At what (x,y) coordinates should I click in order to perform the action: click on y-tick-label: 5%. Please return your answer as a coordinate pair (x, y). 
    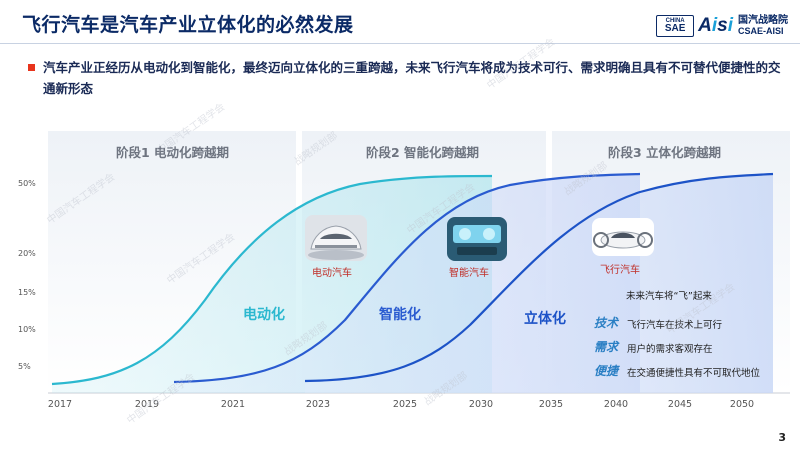
    Looking at the image, I should click on (24, 366).